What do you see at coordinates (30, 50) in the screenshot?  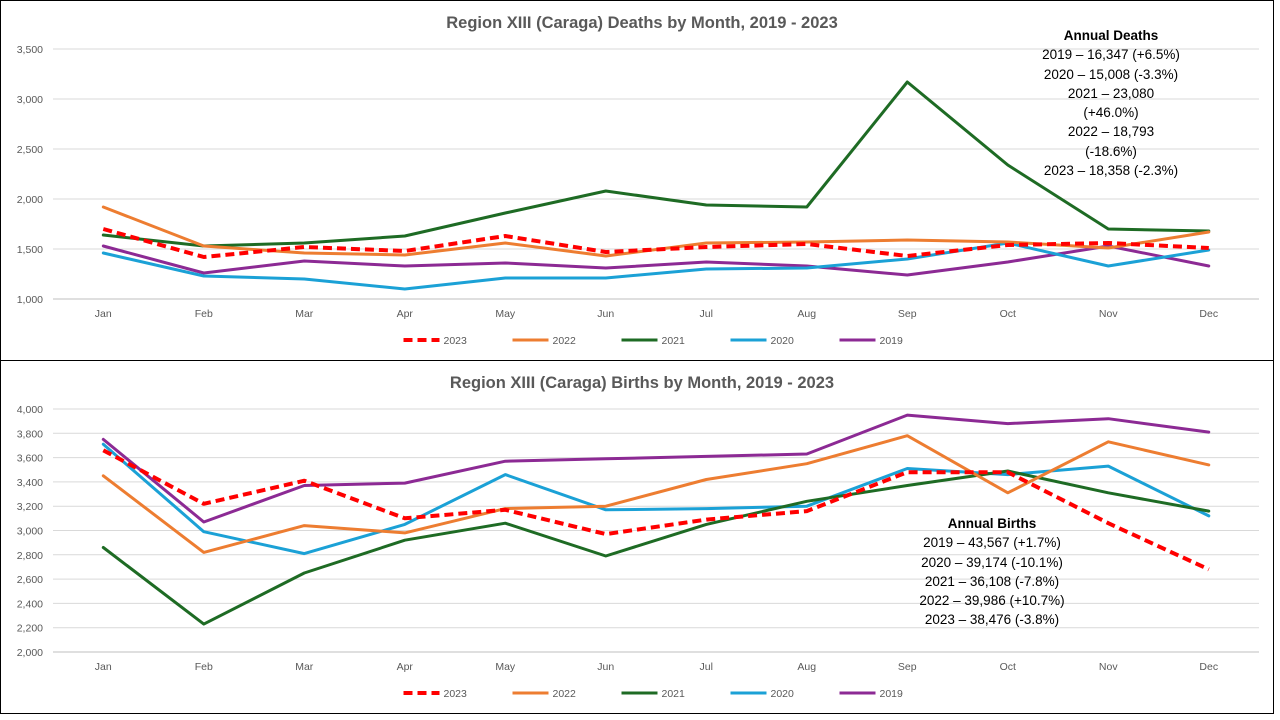 I see `y-tick-label: 3,500` at bounding box center [30, 50].